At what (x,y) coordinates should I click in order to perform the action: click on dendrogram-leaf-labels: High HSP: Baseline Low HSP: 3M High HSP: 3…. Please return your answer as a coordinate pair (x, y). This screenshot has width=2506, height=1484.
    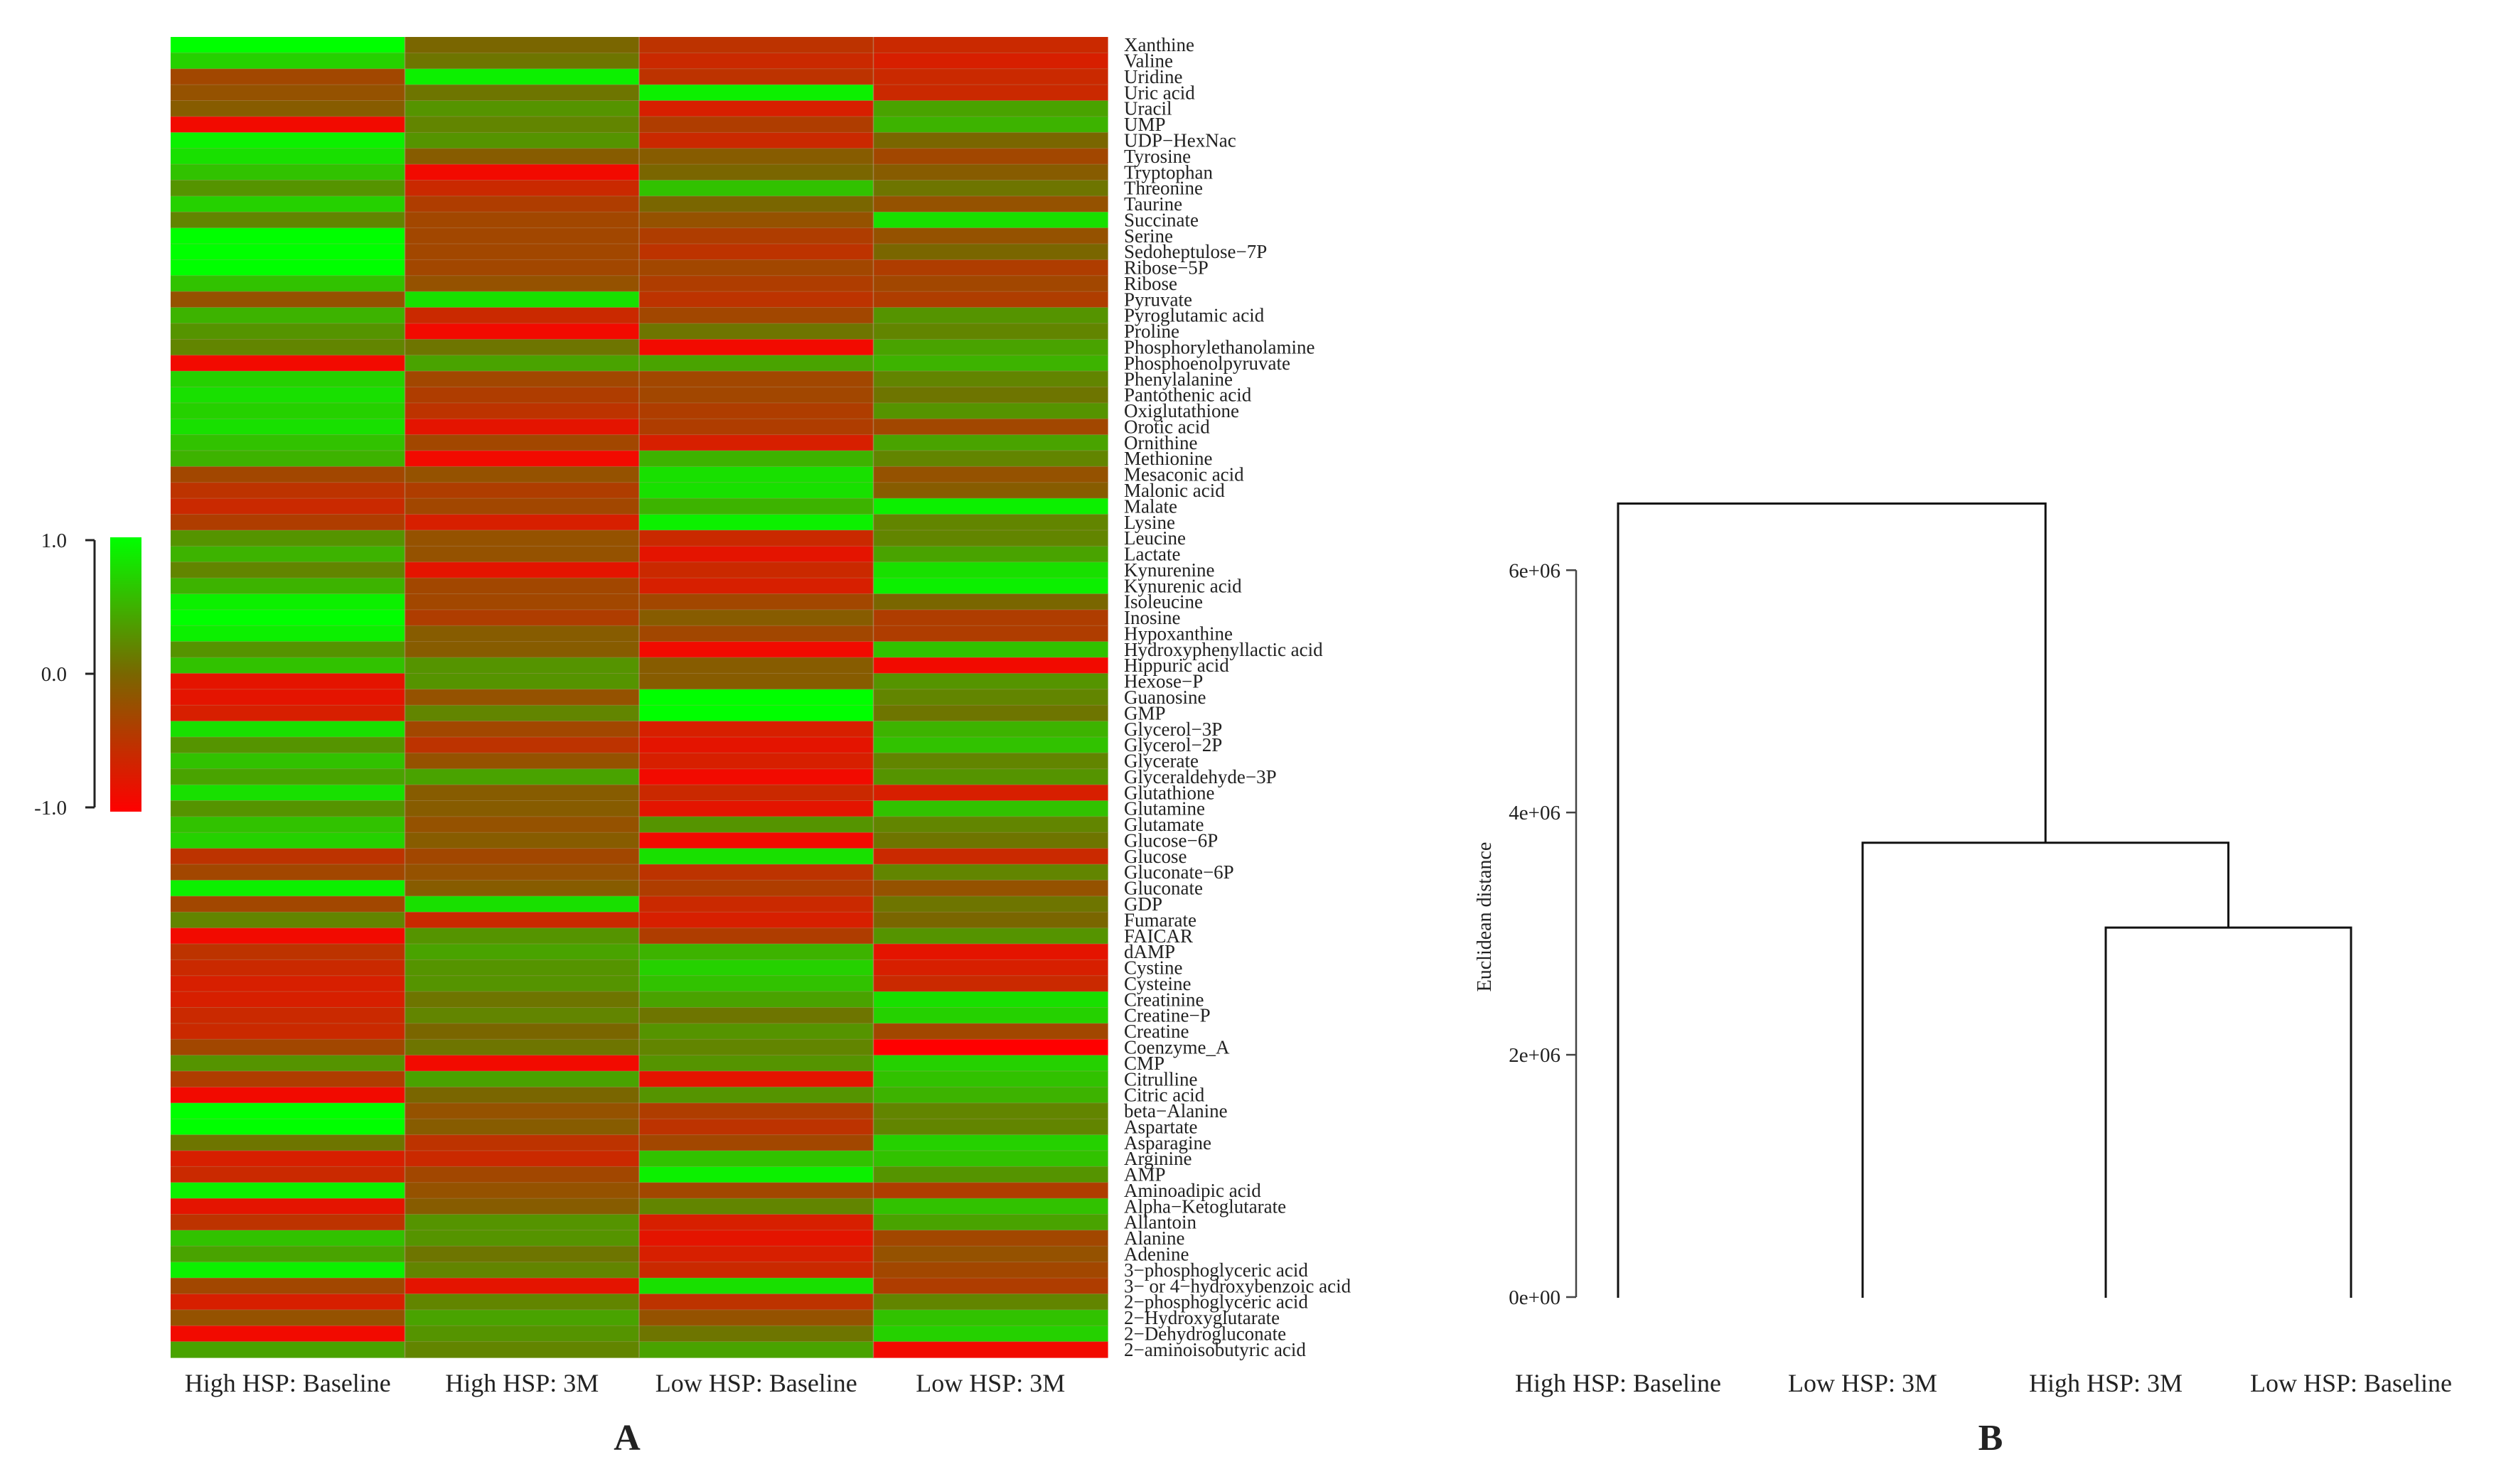
    Looking at the image, I should click on (1984, 1383).